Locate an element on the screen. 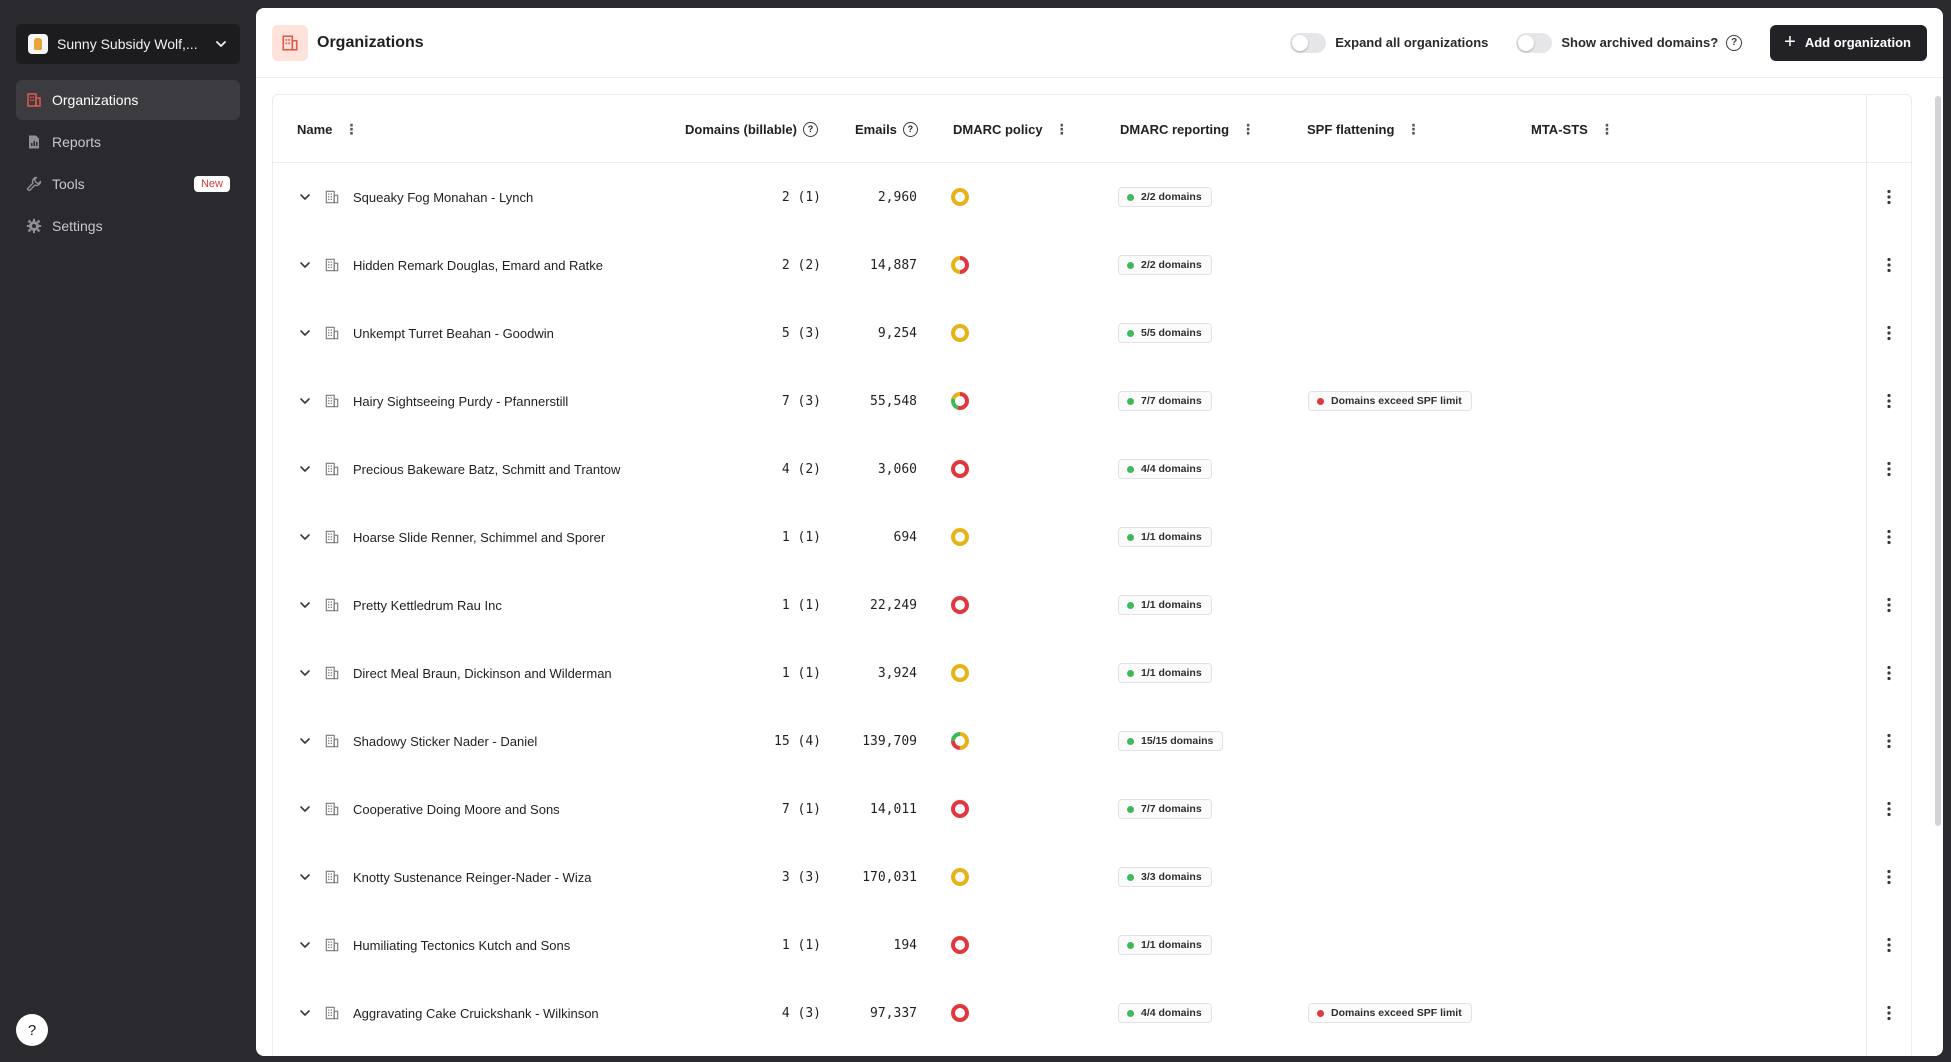 Image resolution: width=1951 pixels, height=1062 pixels. help-button: ? is located at coordinates (32, 1030).